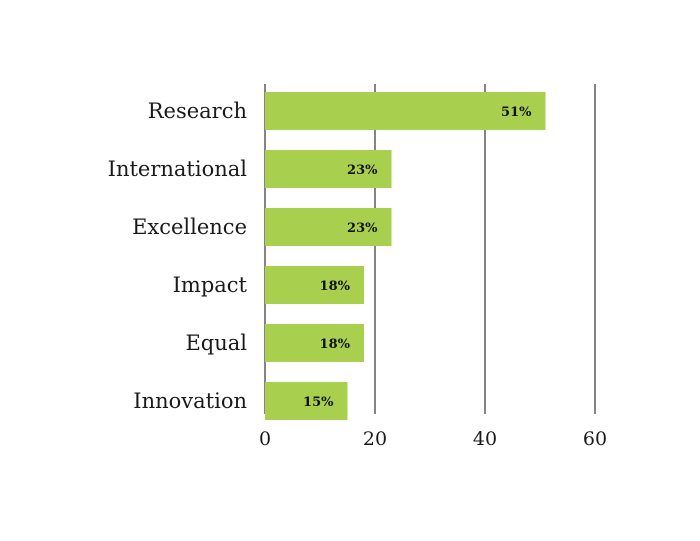 Image resolution: width=700 pixels, height=541 pixels. I want to click on x-axis-ticks: 0 20 40 60, so click(433, 439).